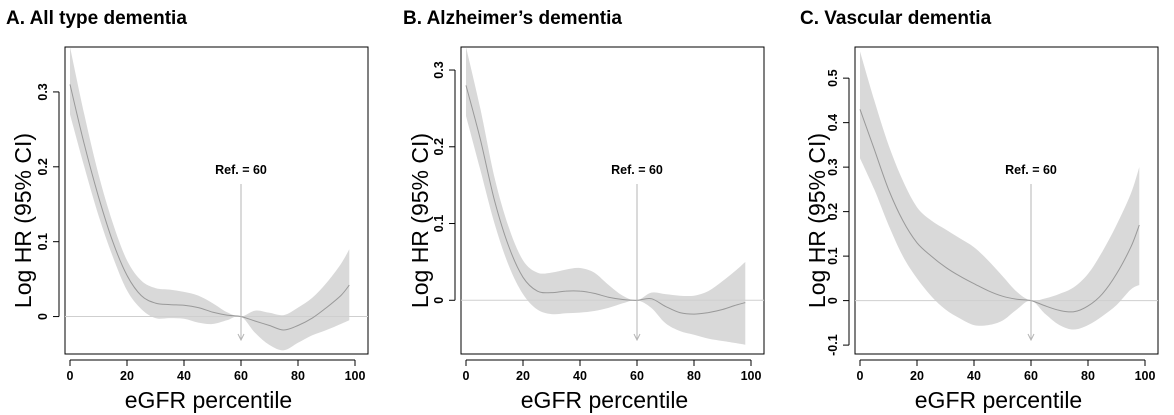  Describe the element at coordinates (833, 77) in the screenshot. I see `y-tick-label: 0.5` at that location.